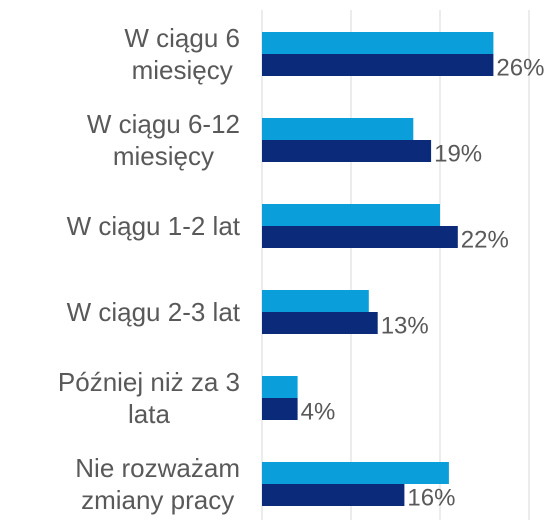 The width and height of the screenshot is (553, 520). I want to click on value-label: 22%, so click(485, 239).